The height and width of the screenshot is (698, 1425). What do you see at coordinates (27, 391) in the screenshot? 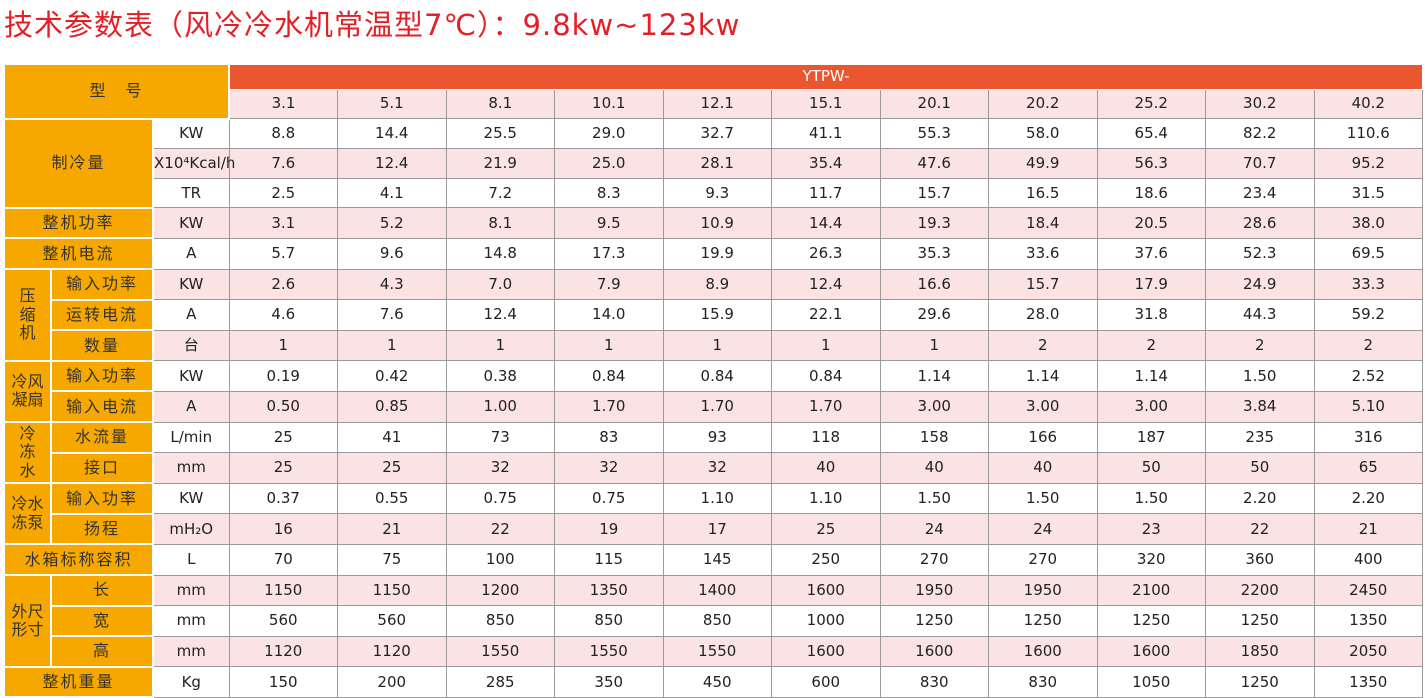
I see `section-label: 冷风凝扇` at bounding box center [27, 391].